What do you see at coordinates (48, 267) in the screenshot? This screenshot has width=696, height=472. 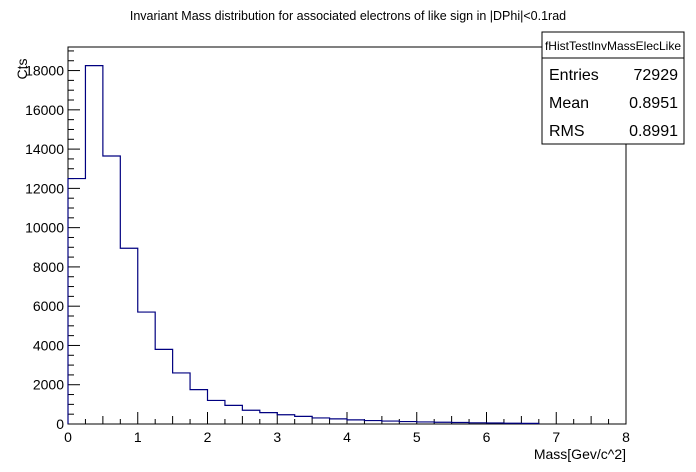 I see `y-tick-label: 8000` at bounding box center [48, 267].